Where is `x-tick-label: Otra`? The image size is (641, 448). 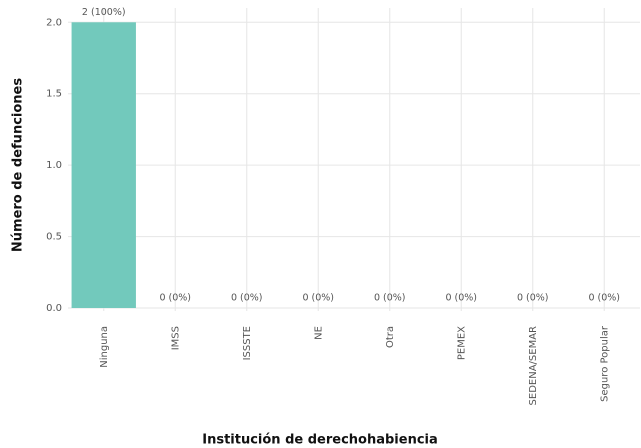
x-tick-label: Otra is located at coordinates (390, 337).